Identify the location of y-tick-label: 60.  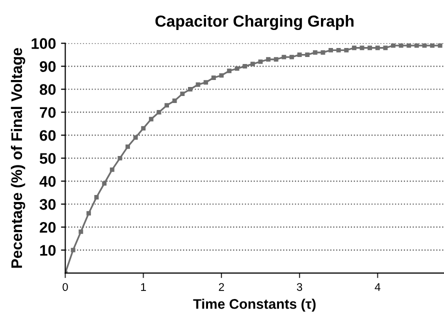
(48, 135).